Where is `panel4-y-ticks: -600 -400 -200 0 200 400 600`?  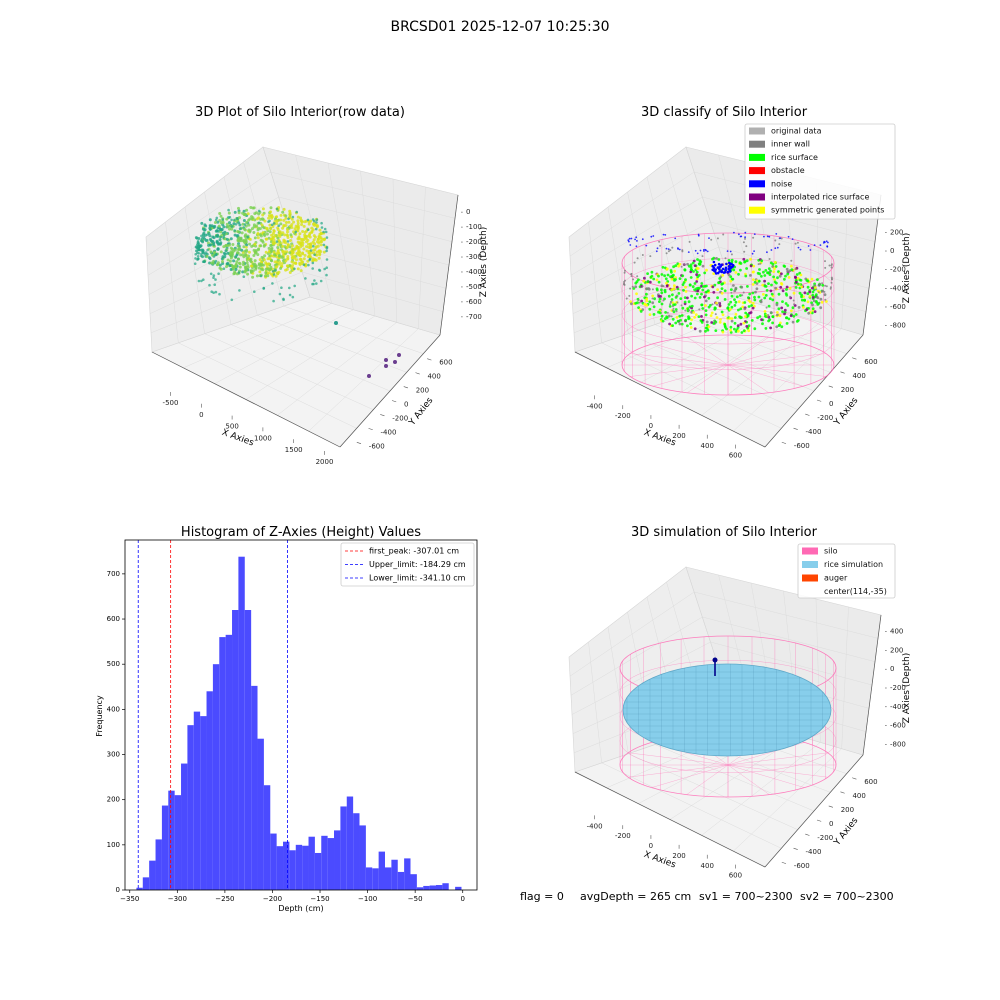 panel4-y-ticks: -600 -400 -200 0 200 400 600 is located at coordinates (829, 823).